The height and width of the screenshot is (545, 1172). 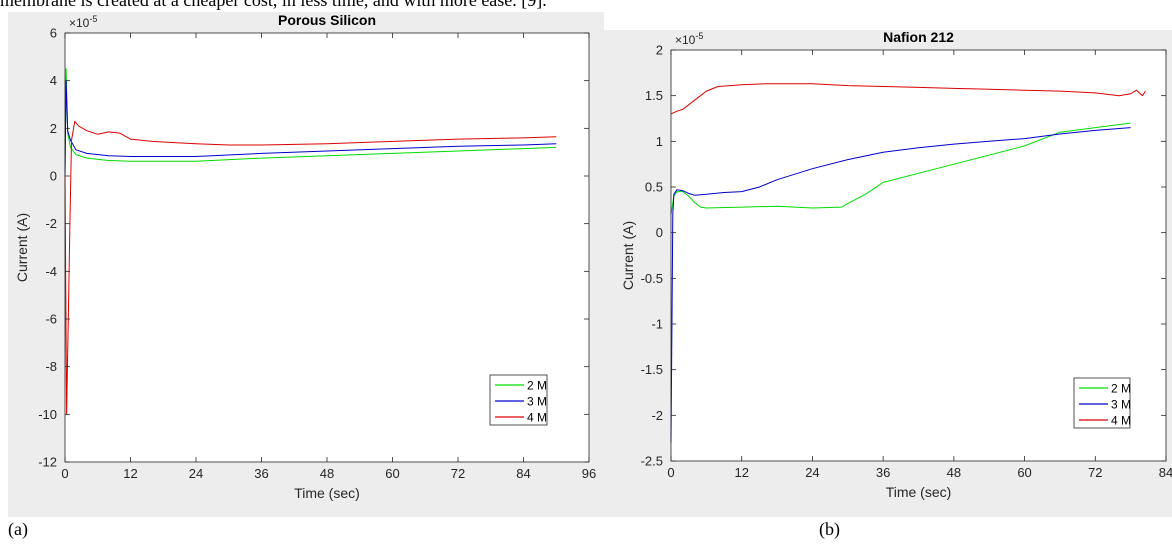 What do you see at coordinates (657, 324) in the screenshot?
I see `y-tick-label: -1` at bounding box center [657, 324].